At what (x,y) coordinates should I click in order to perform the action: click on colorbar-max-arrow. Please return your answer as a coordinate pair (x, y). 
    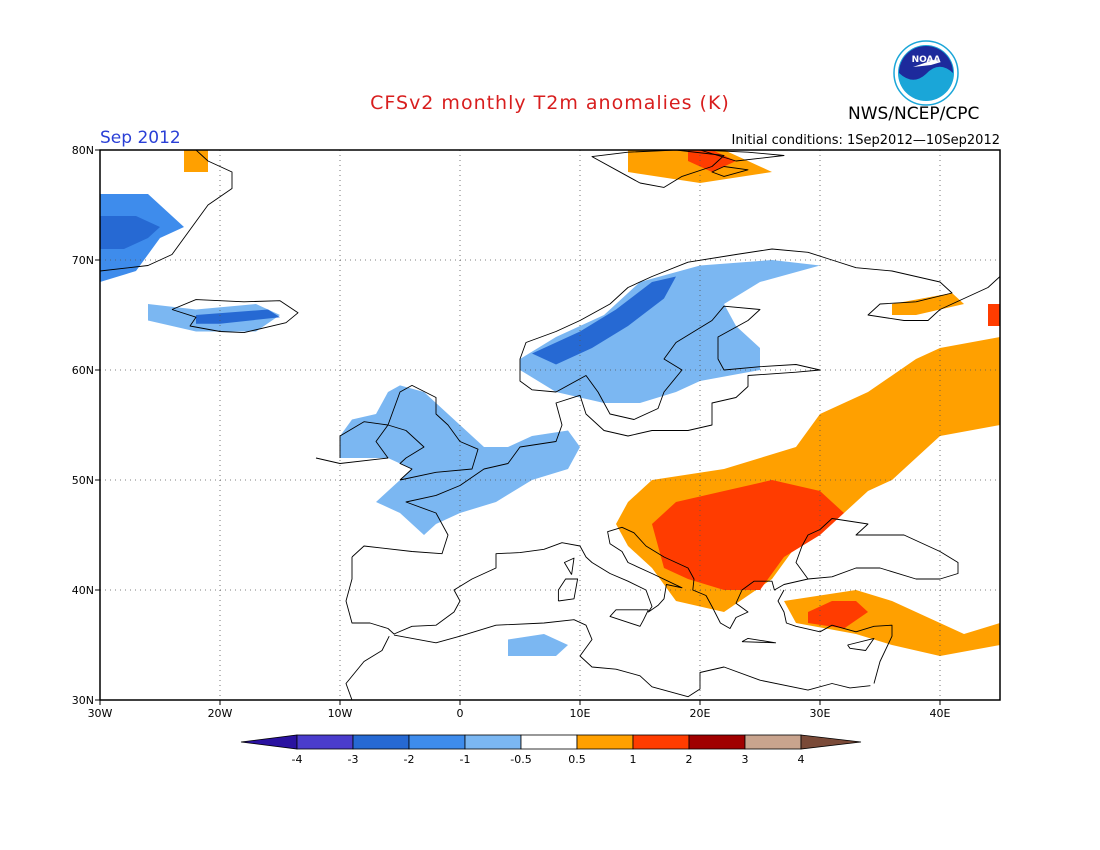
    Looking at the image, I should click on (831, 742).